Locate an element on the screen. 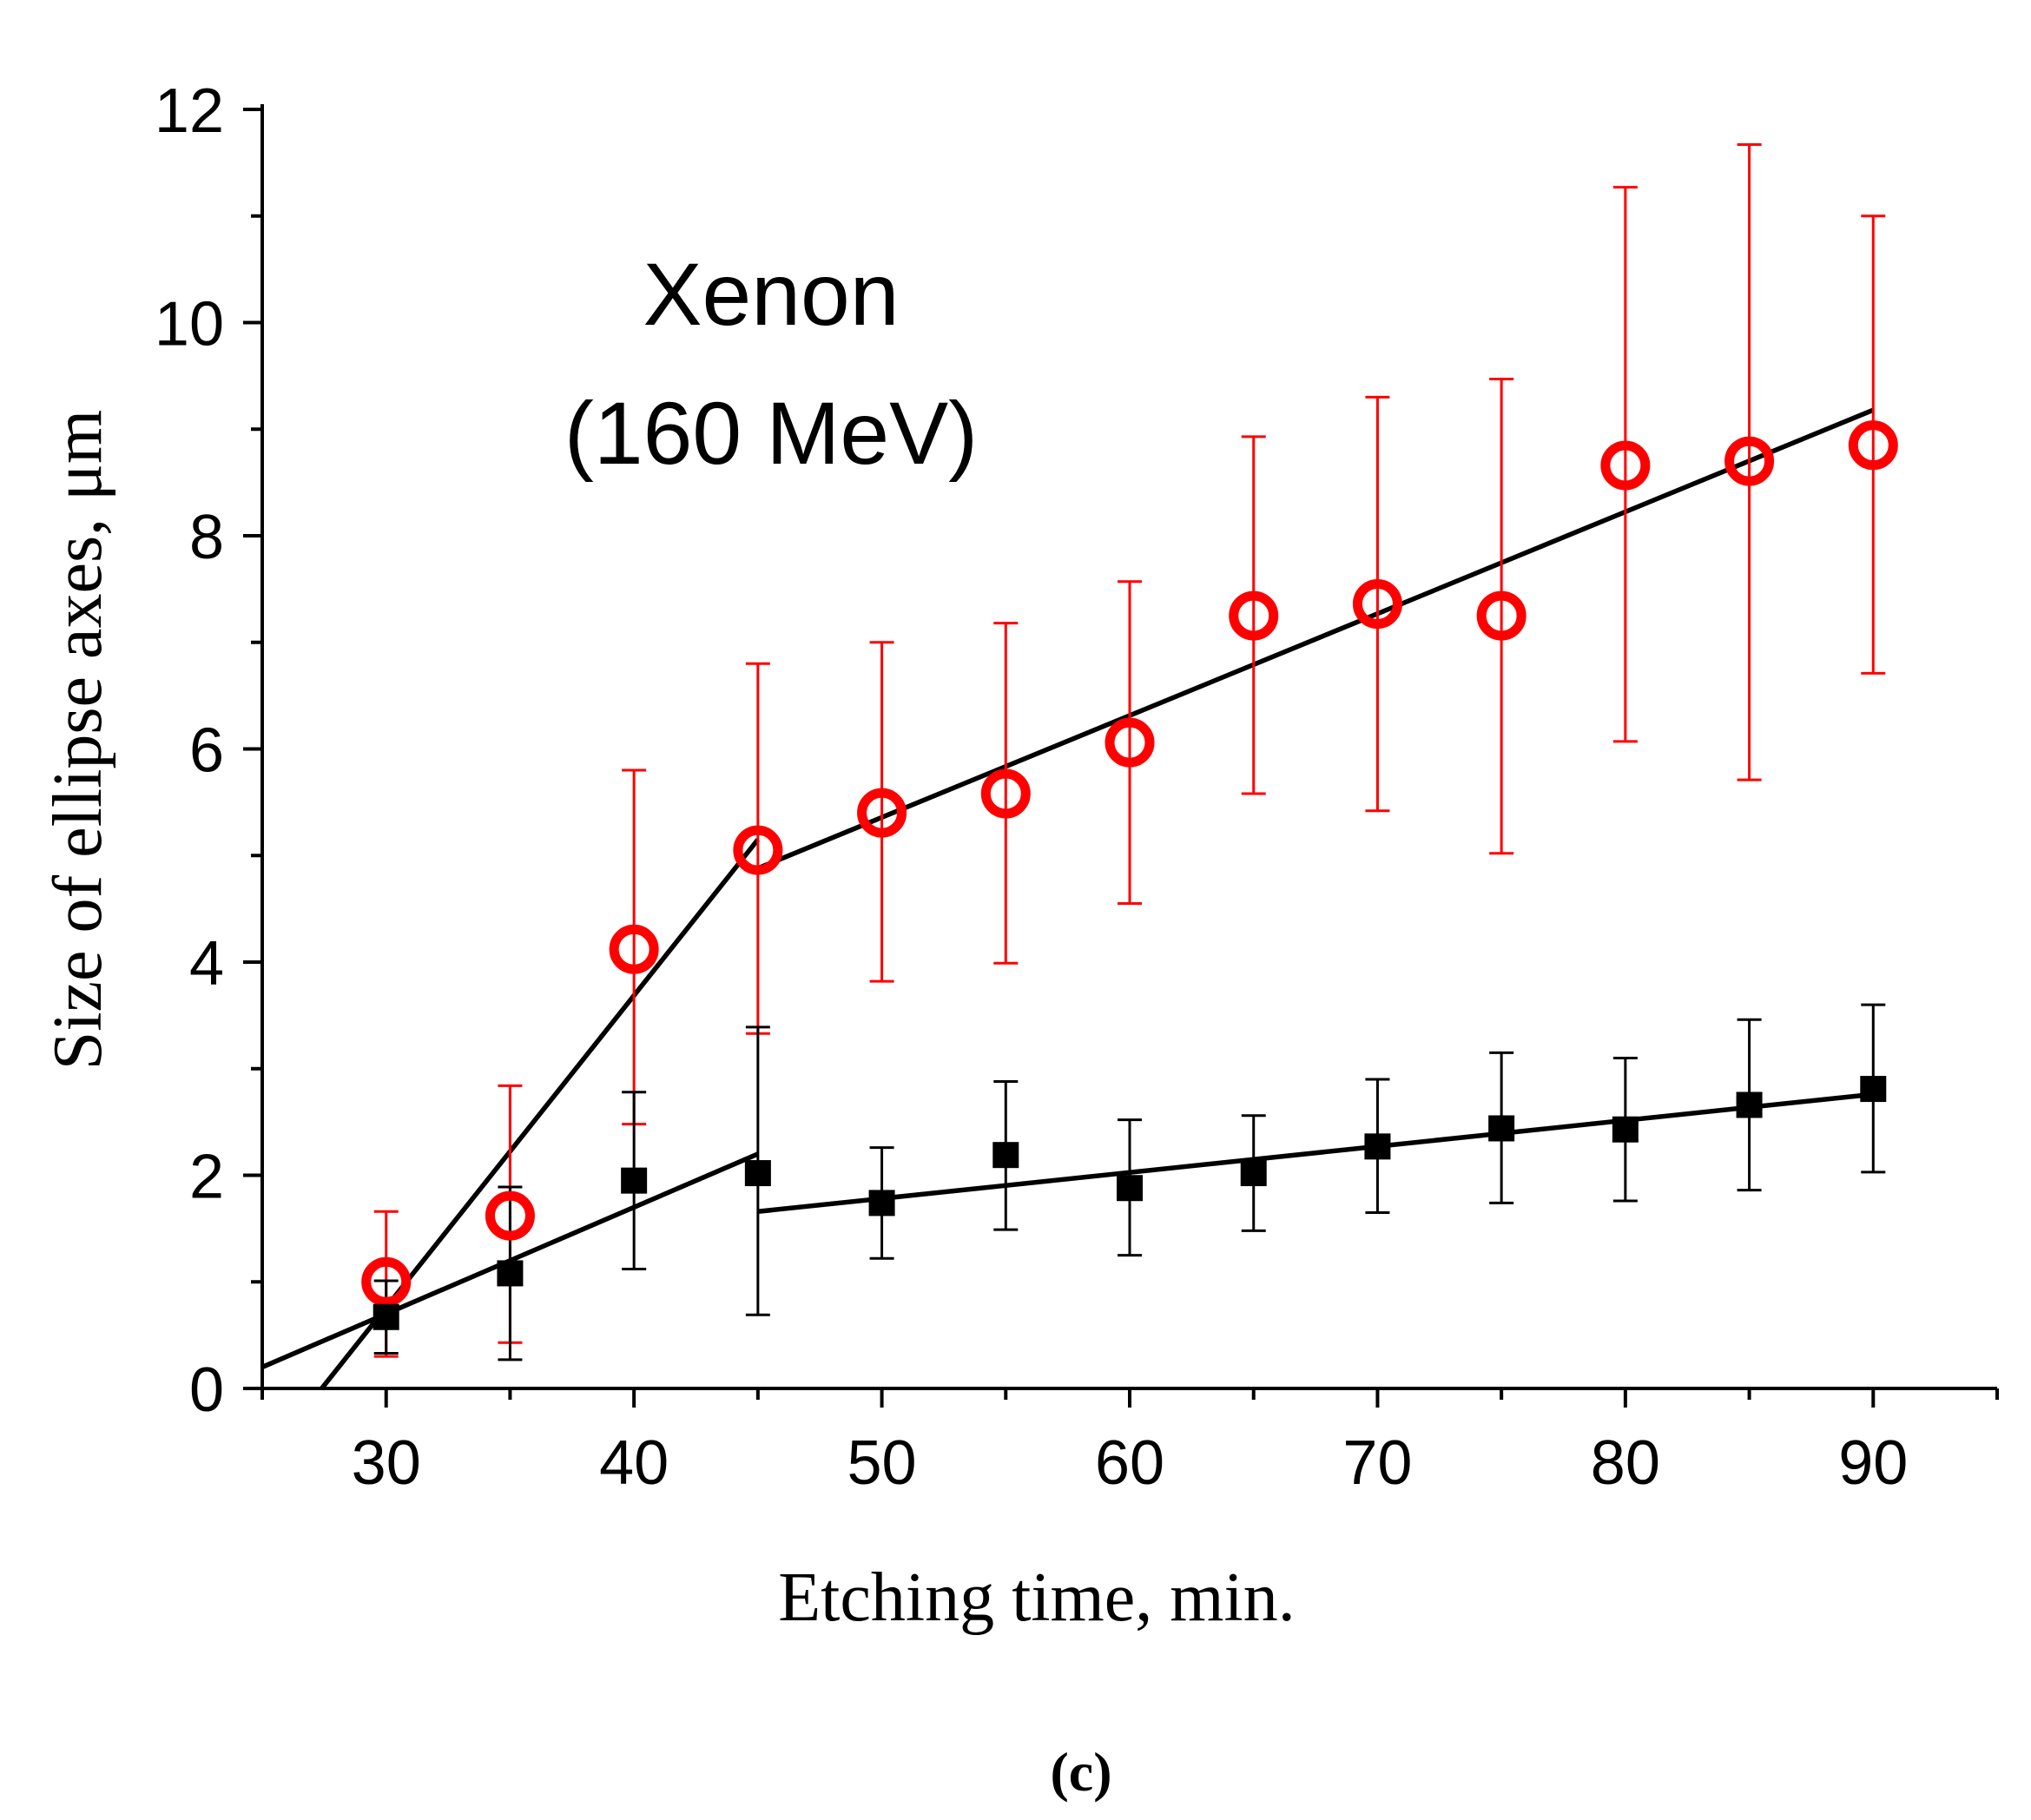 This screenshot has height=1820, width=2031. y-tick-label: 4 is located at coordinates (207, 964).